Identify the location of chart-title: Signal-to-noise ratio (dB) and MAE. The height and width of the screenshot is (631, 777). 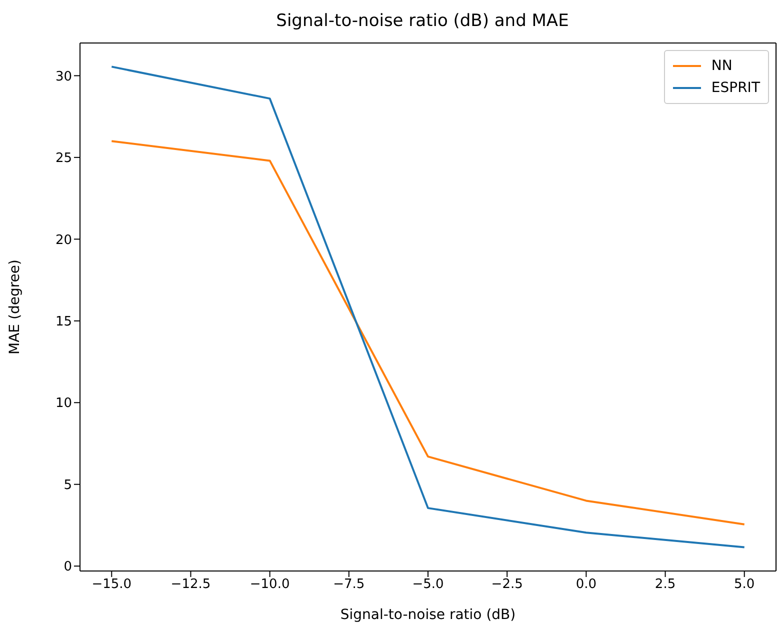
(422, 21).